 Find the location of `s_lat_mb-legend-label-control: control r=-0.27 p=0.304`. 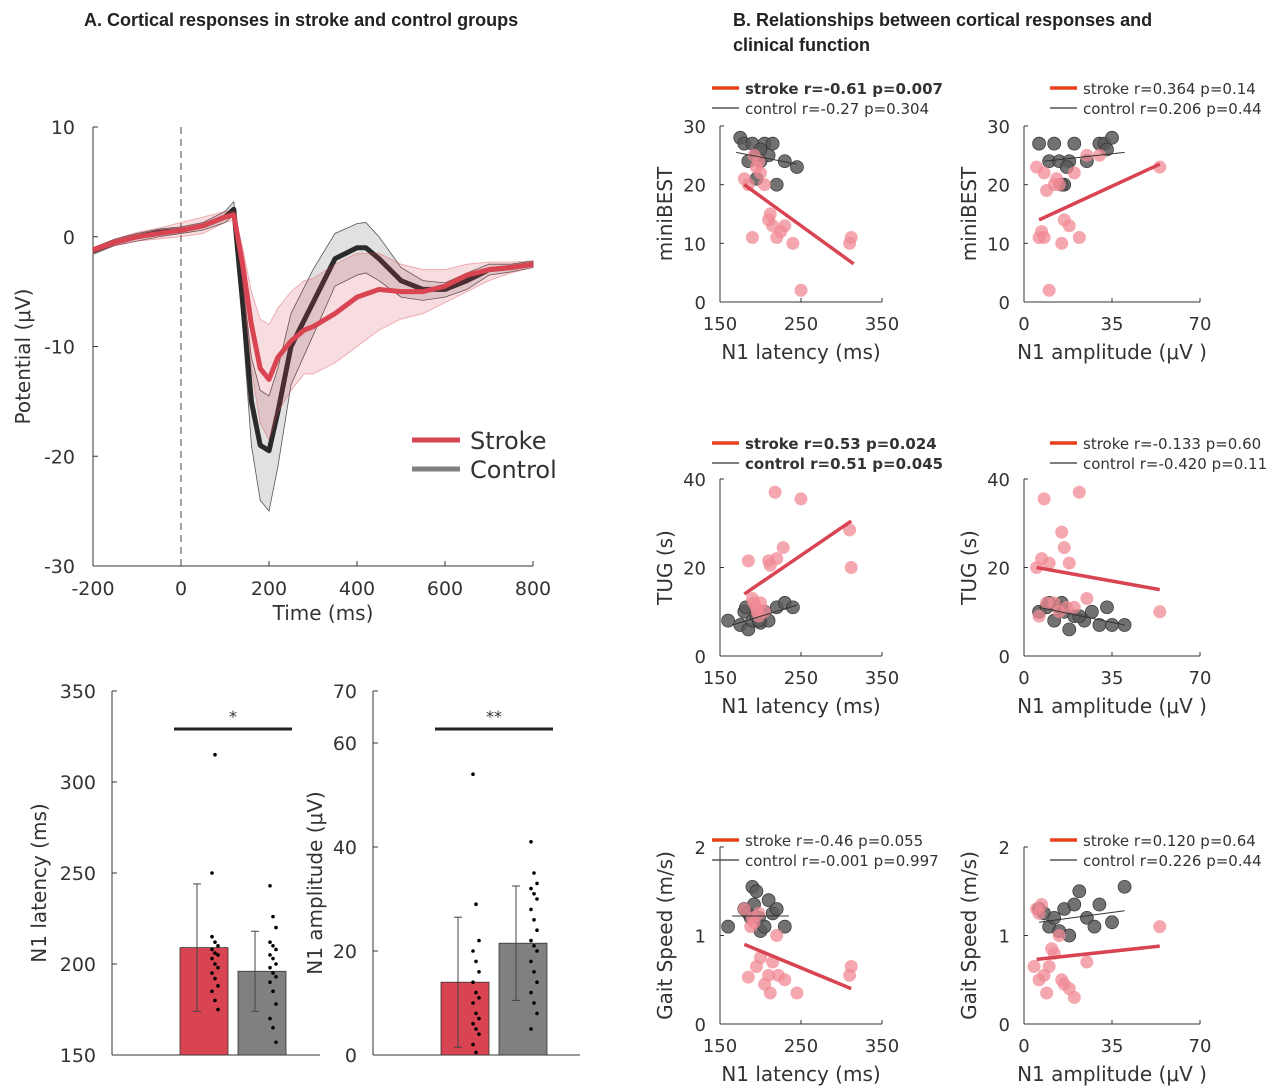

s_lat_mb-legend-label-control: control r=-0.27 p=0.304 is located at coordinates (837, 109).